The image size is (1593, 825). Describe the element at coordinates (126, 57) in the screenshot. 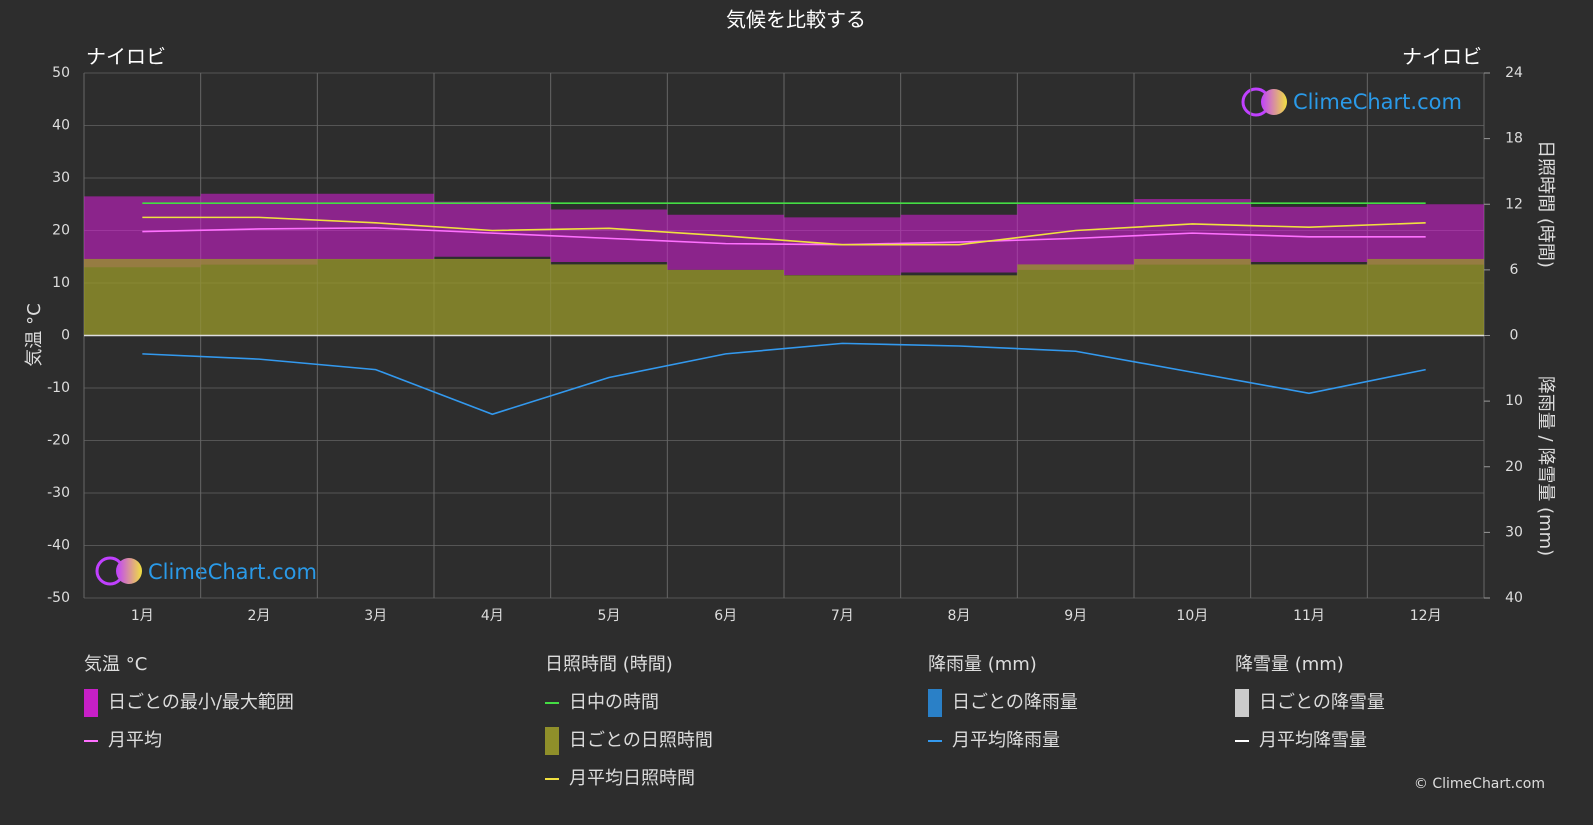

I see `location-left: ナイロビ` at that location.